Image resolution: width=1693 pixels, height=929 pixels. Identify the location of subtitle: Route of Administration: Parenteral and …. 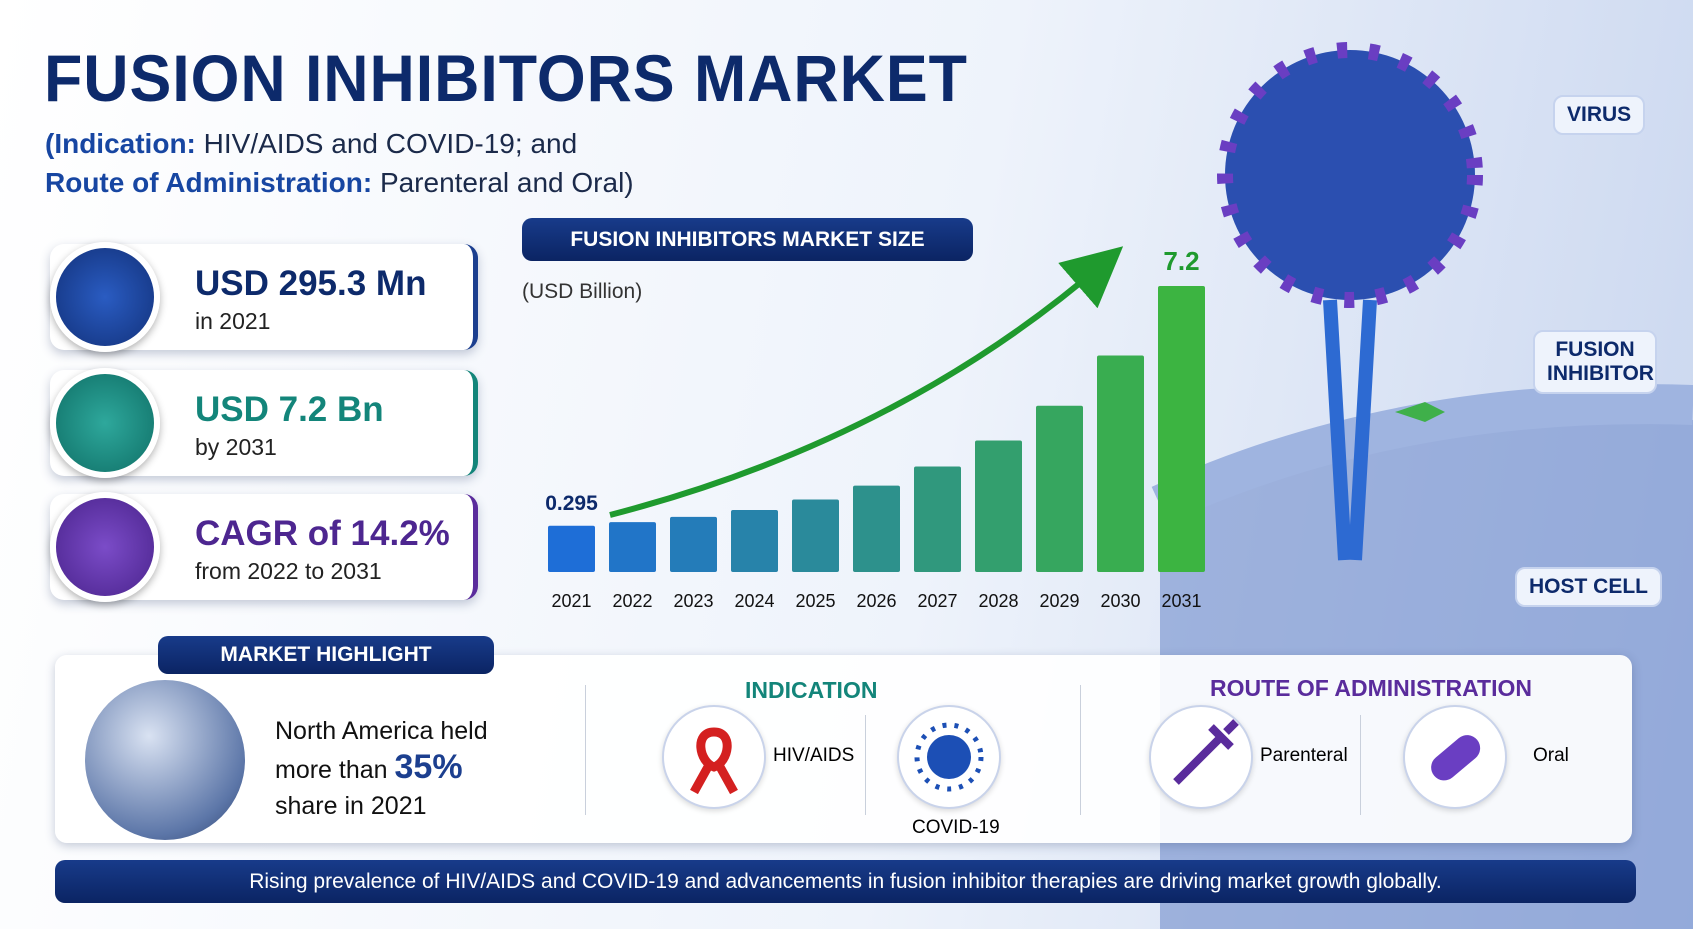
(339, 183).